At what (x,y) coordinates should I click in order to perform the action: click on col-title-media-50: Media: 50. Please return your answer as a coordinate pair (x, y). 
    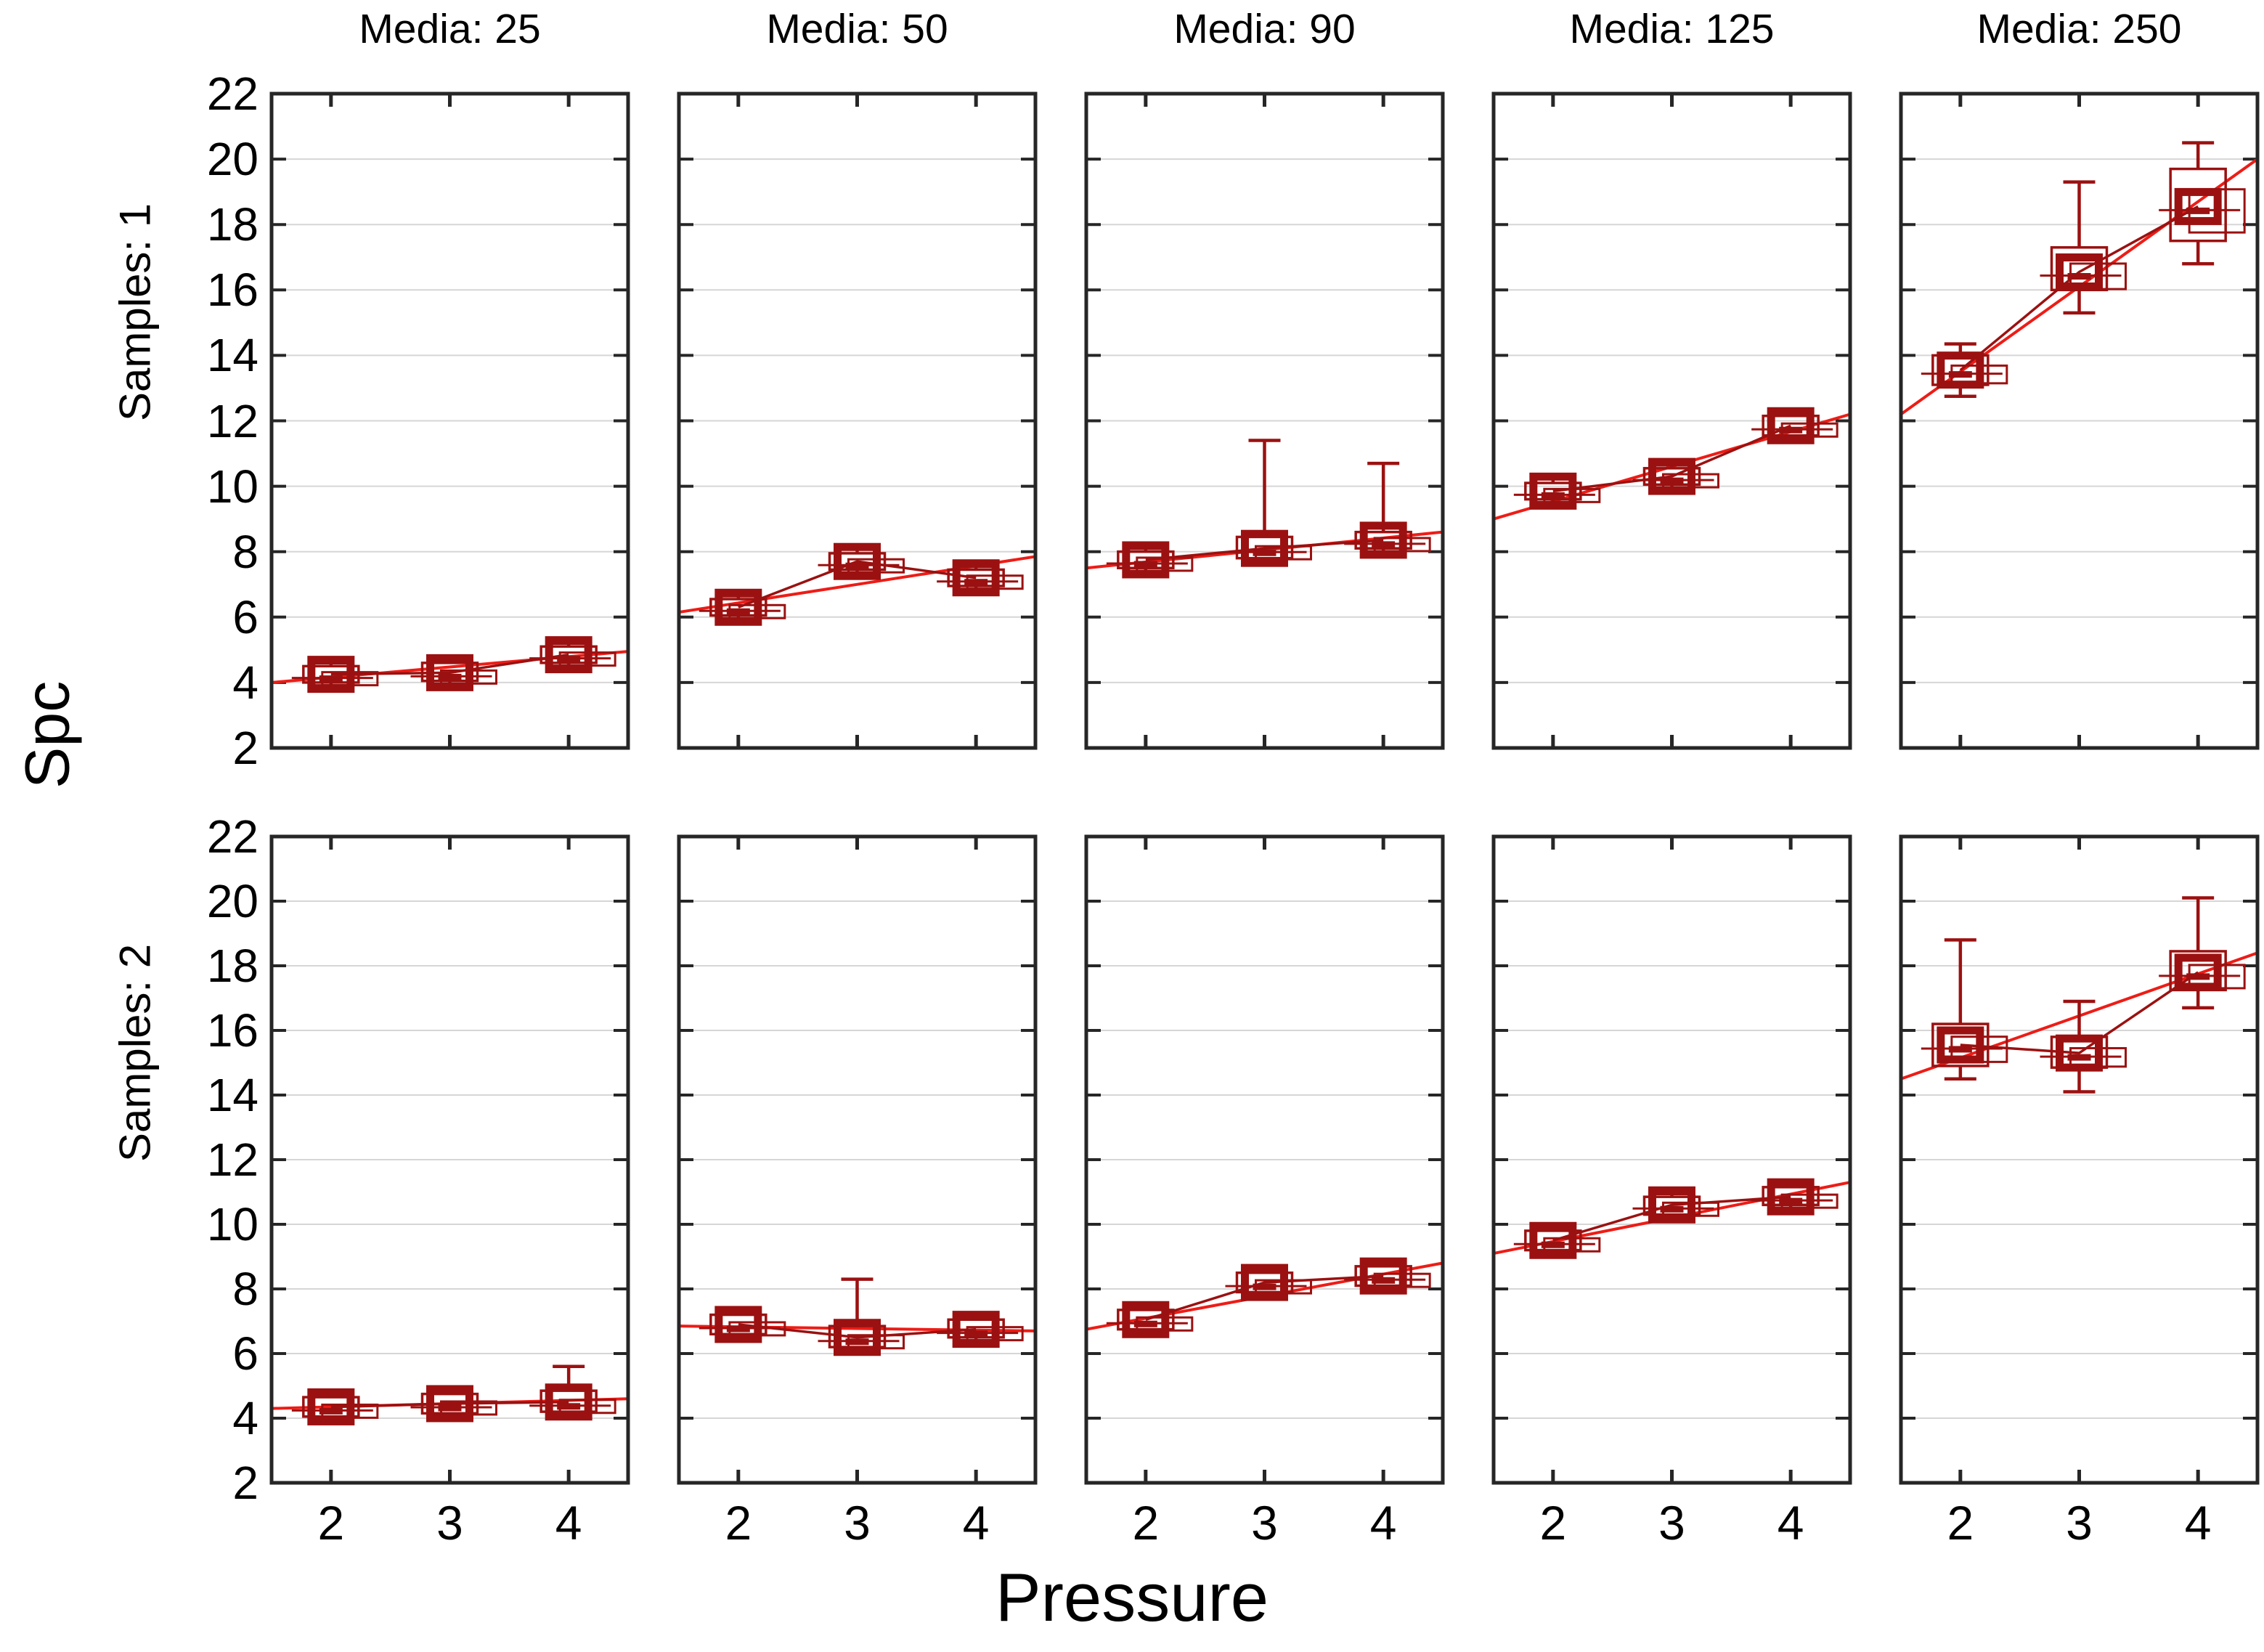
    Looking at the image, I should click on (857, 29).